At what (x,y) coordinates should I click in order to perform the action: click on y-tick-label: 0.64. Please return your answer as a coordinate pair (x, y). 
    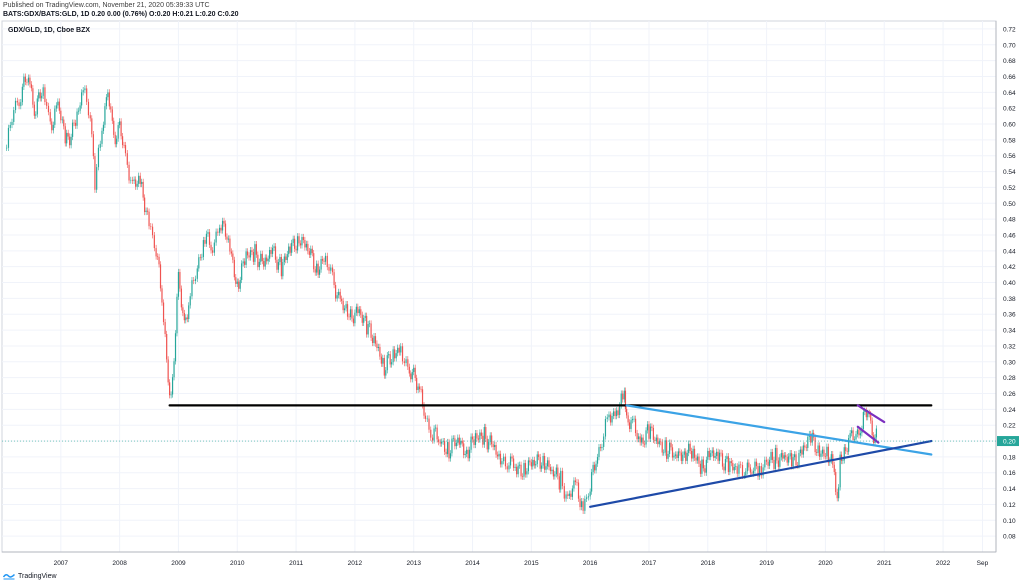
    Looking at the image, I should click on (1009, 93).